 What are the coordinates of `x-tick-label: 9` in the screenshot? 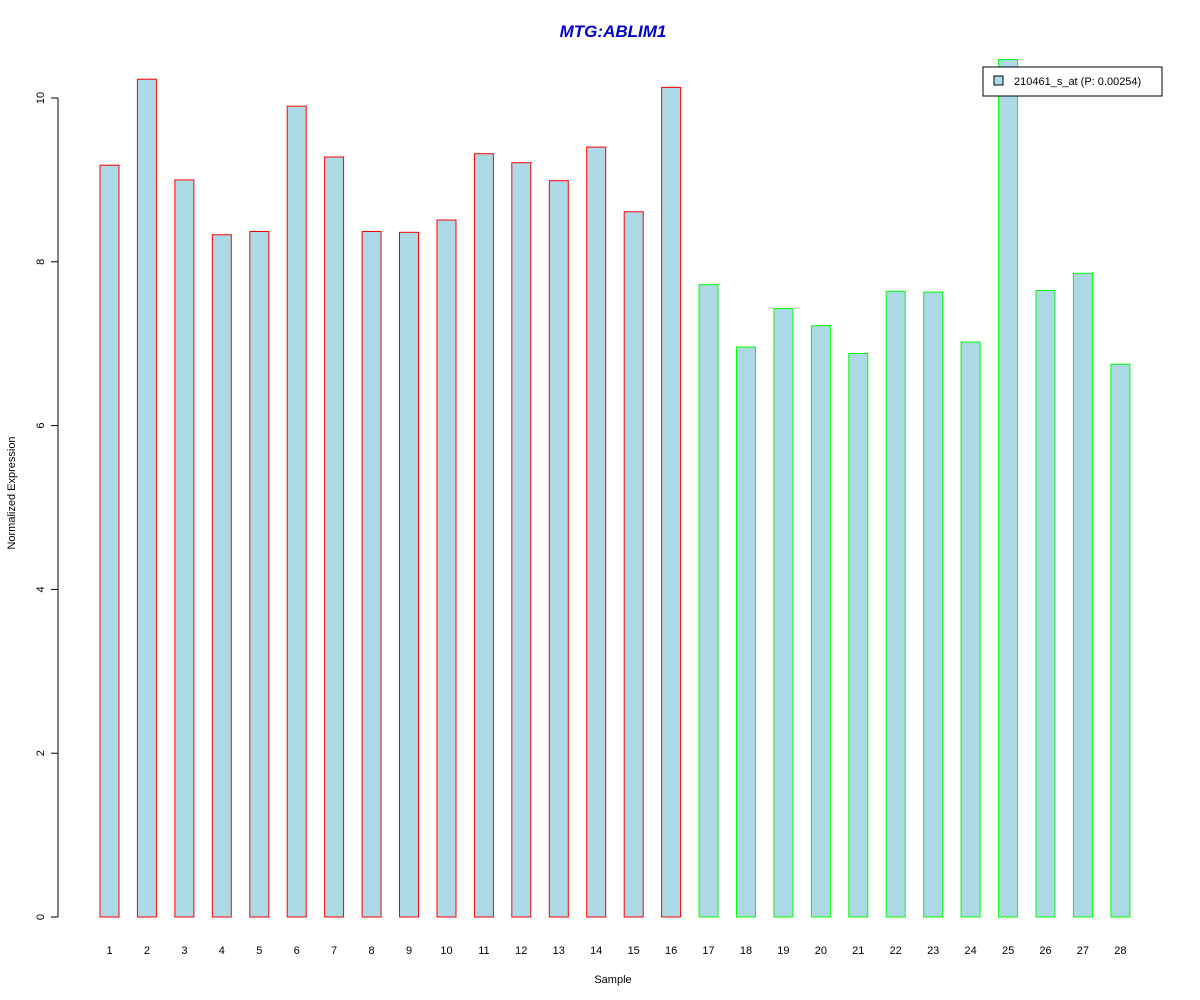 It's located at (409, 951).